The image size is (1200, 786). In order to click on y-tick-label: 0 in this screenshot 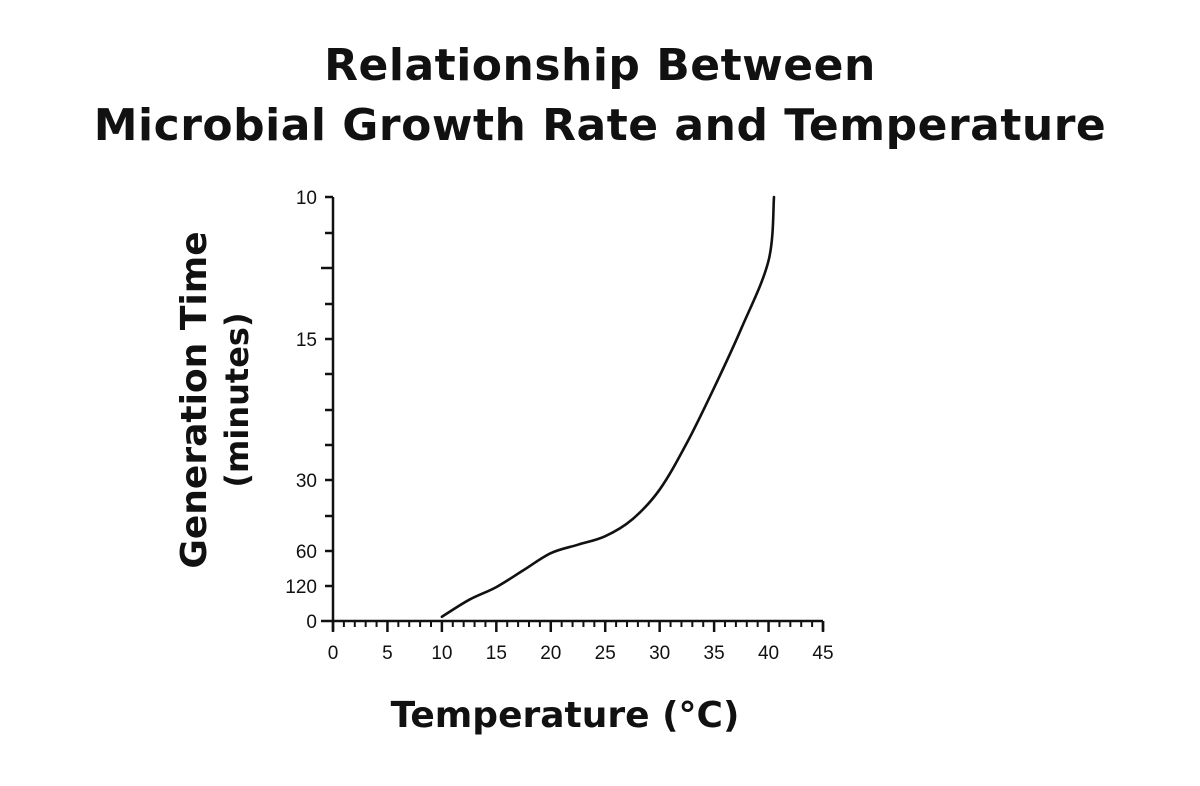, I will do `click(311, 622)`.